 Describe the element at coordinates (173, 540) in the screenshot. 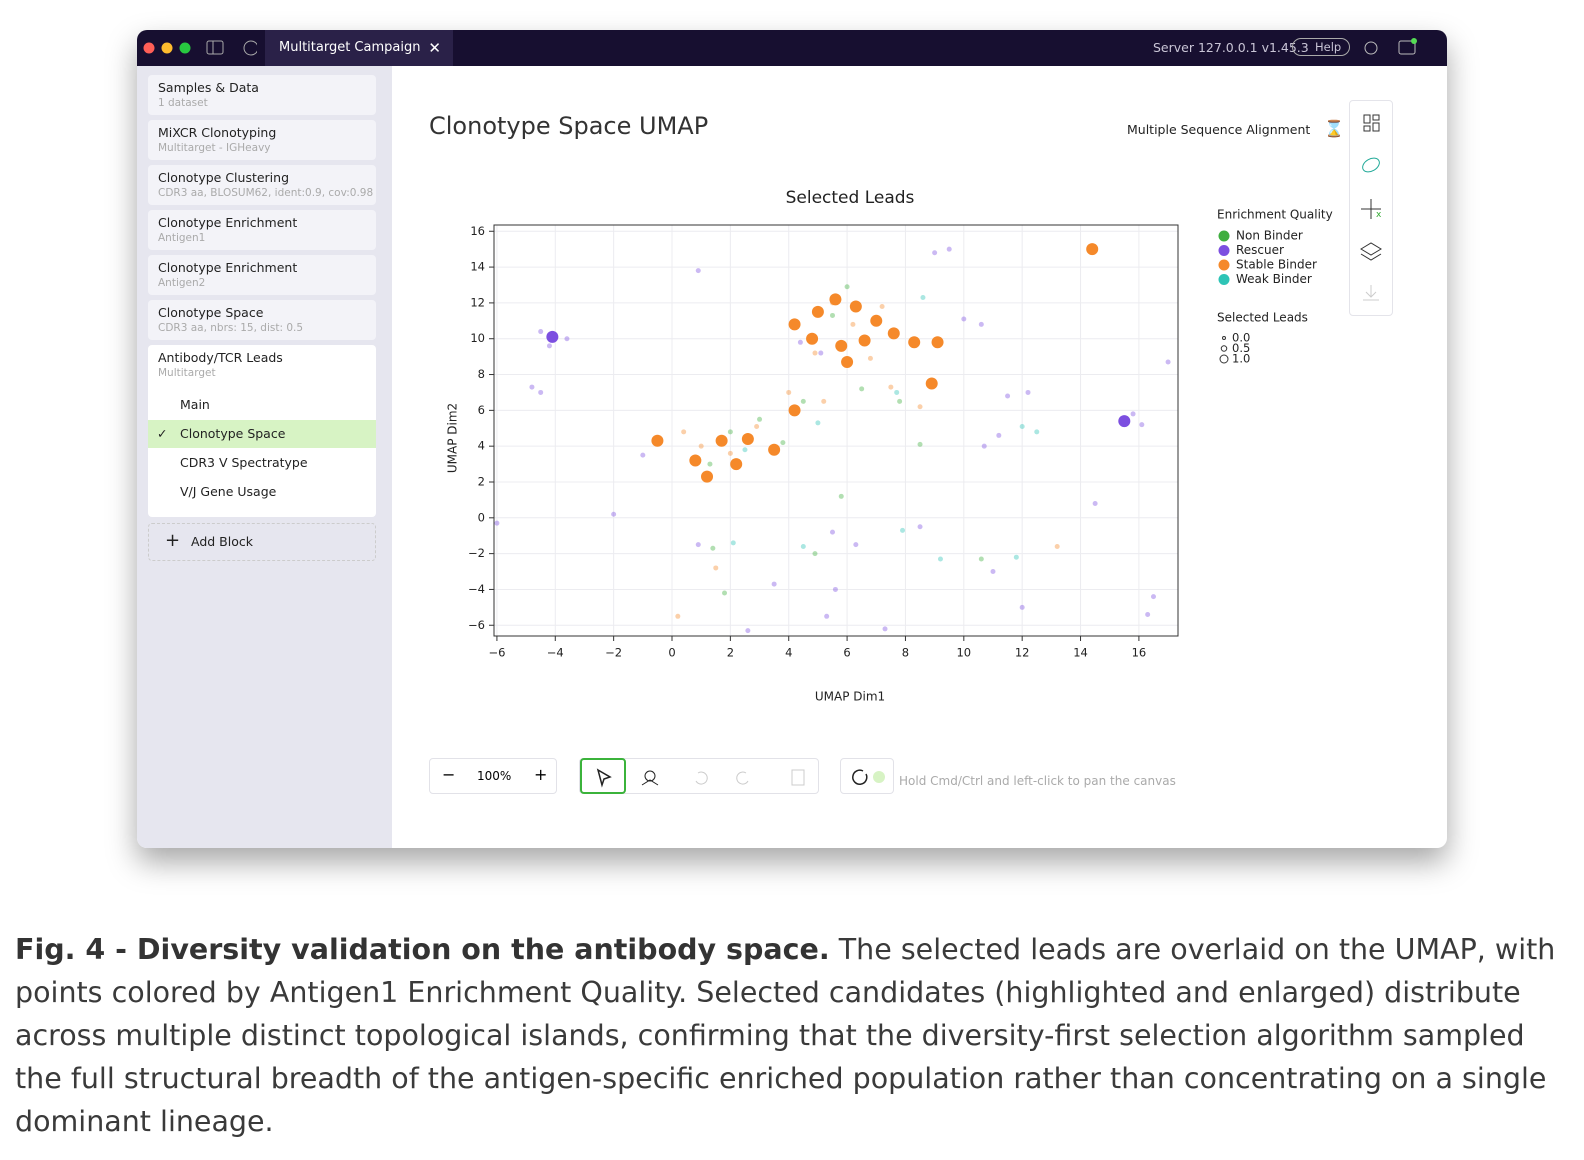

I see `plus-icon: +` at that location.